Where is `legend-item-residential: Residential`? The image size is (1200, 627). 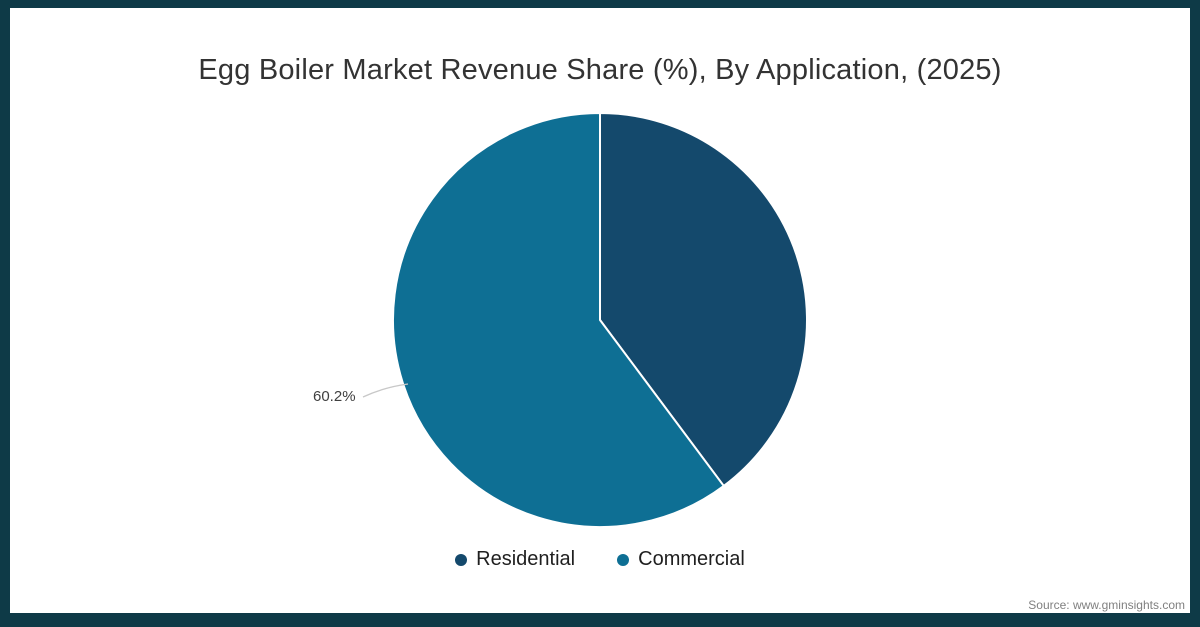 legend-item-residential: Residential is located at coordinates (515, 559).